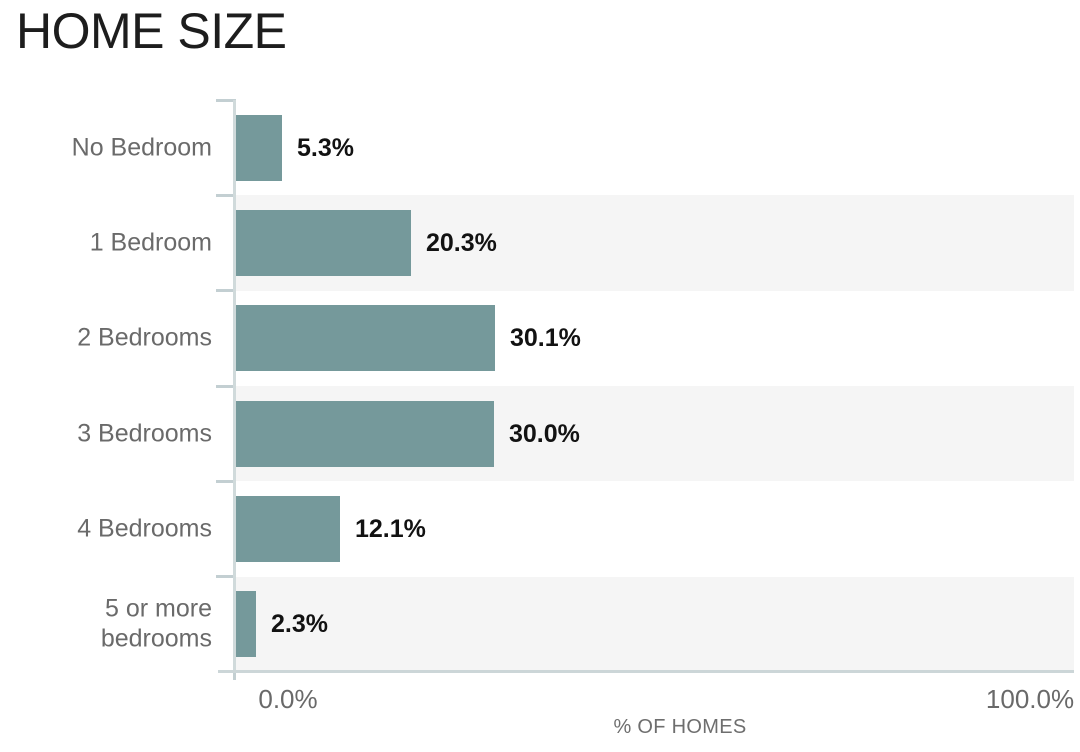  I want to click on category-label: No Bedroom, so click(141, 146).